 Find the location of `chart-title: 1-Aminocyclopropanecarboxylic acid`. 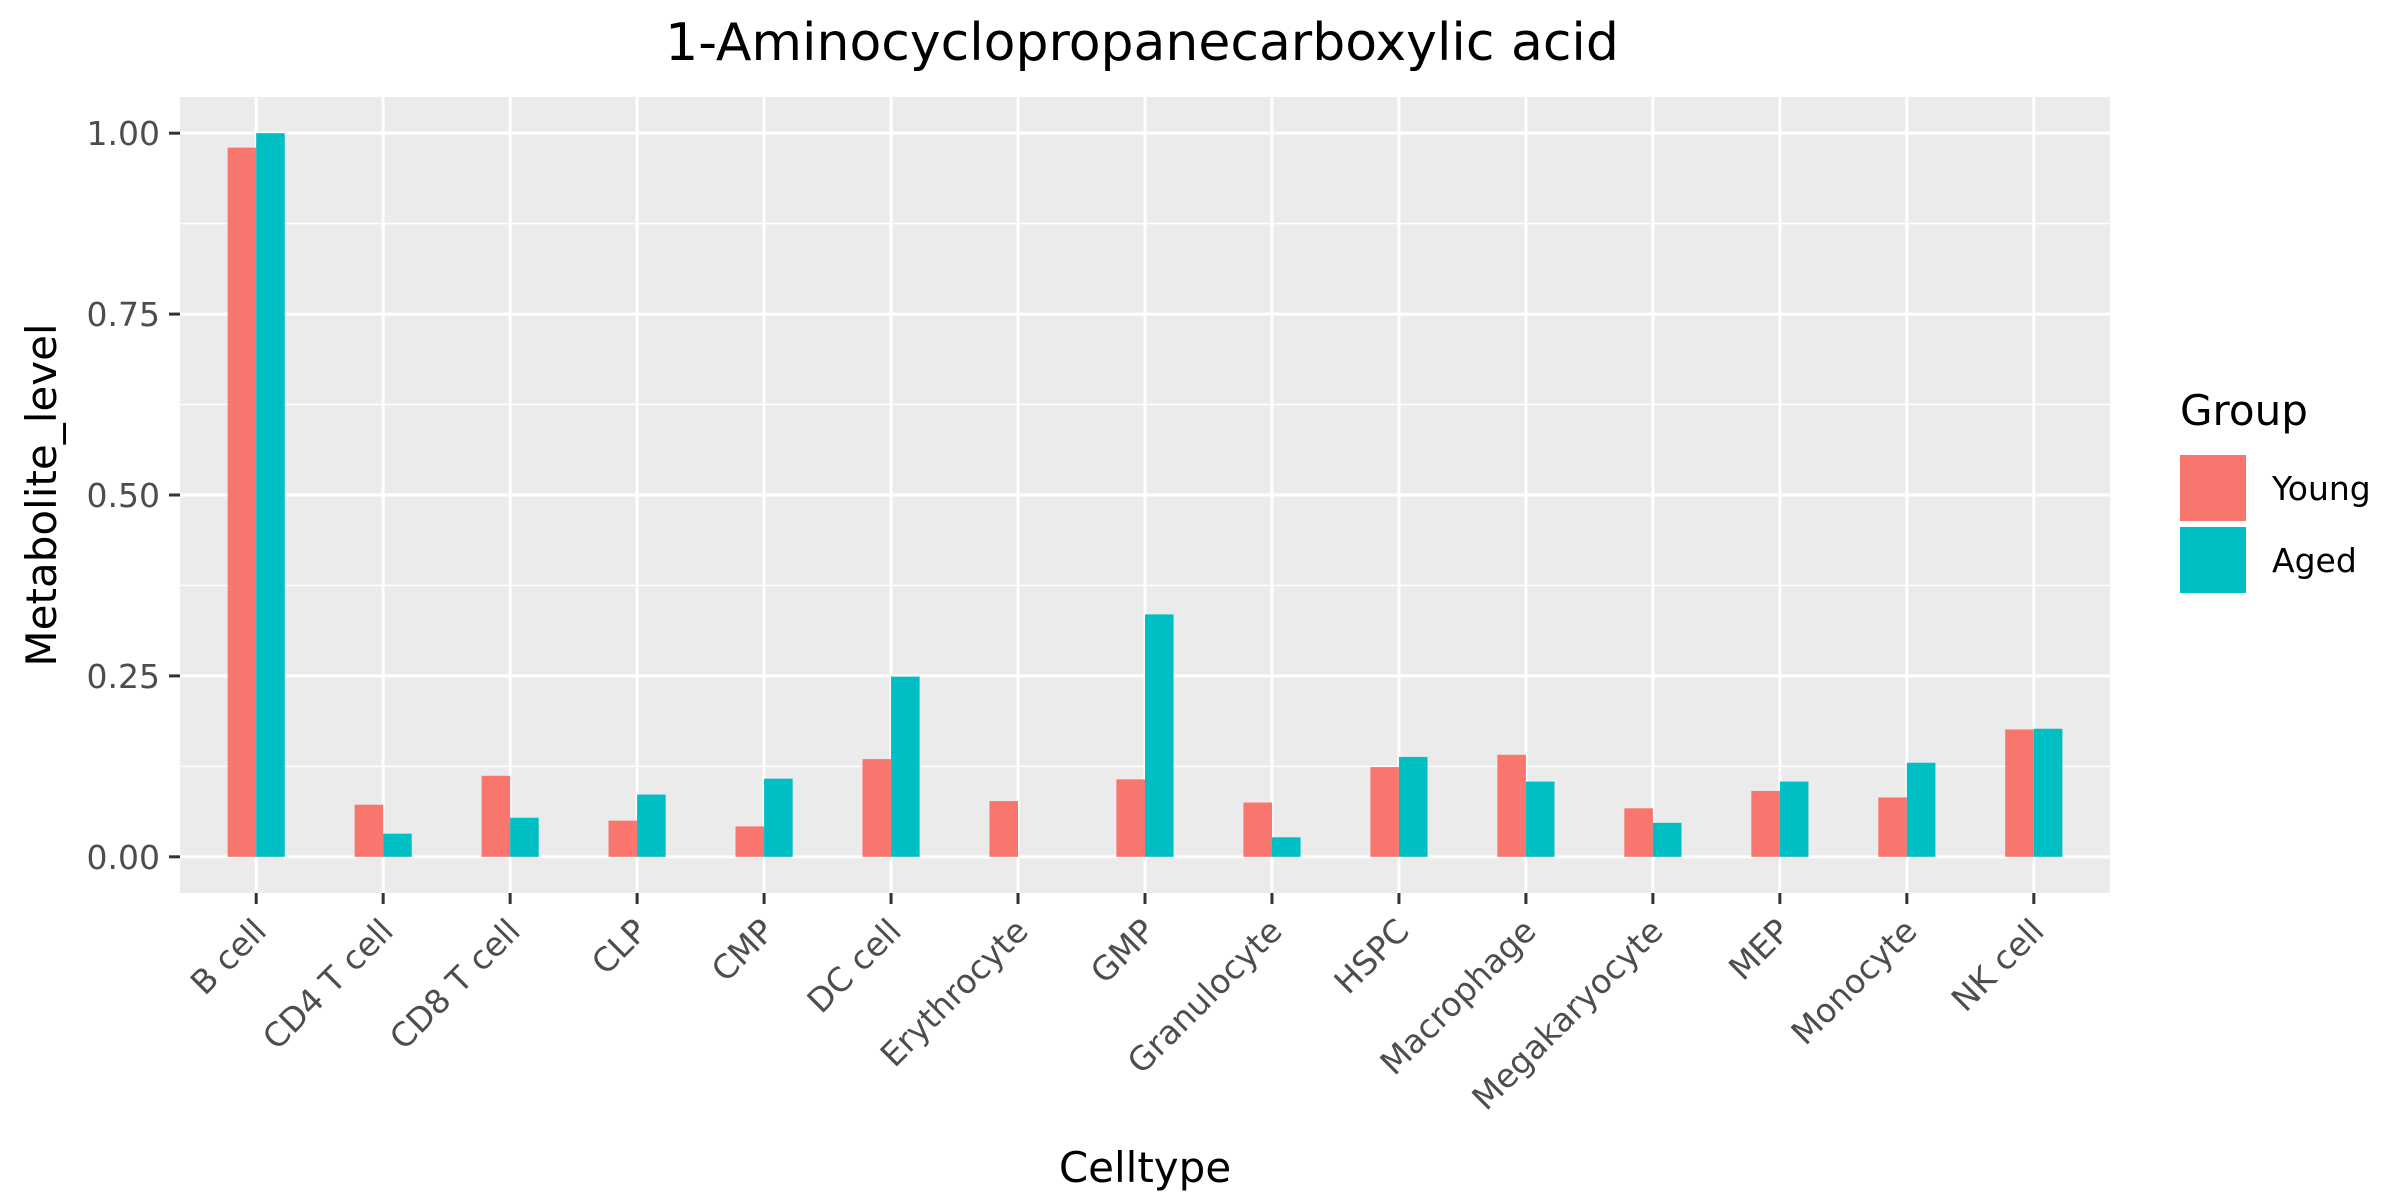

chart-title: 1-Aminocyclopropanecarboxylic acid is located at coordinates (1142, 43).